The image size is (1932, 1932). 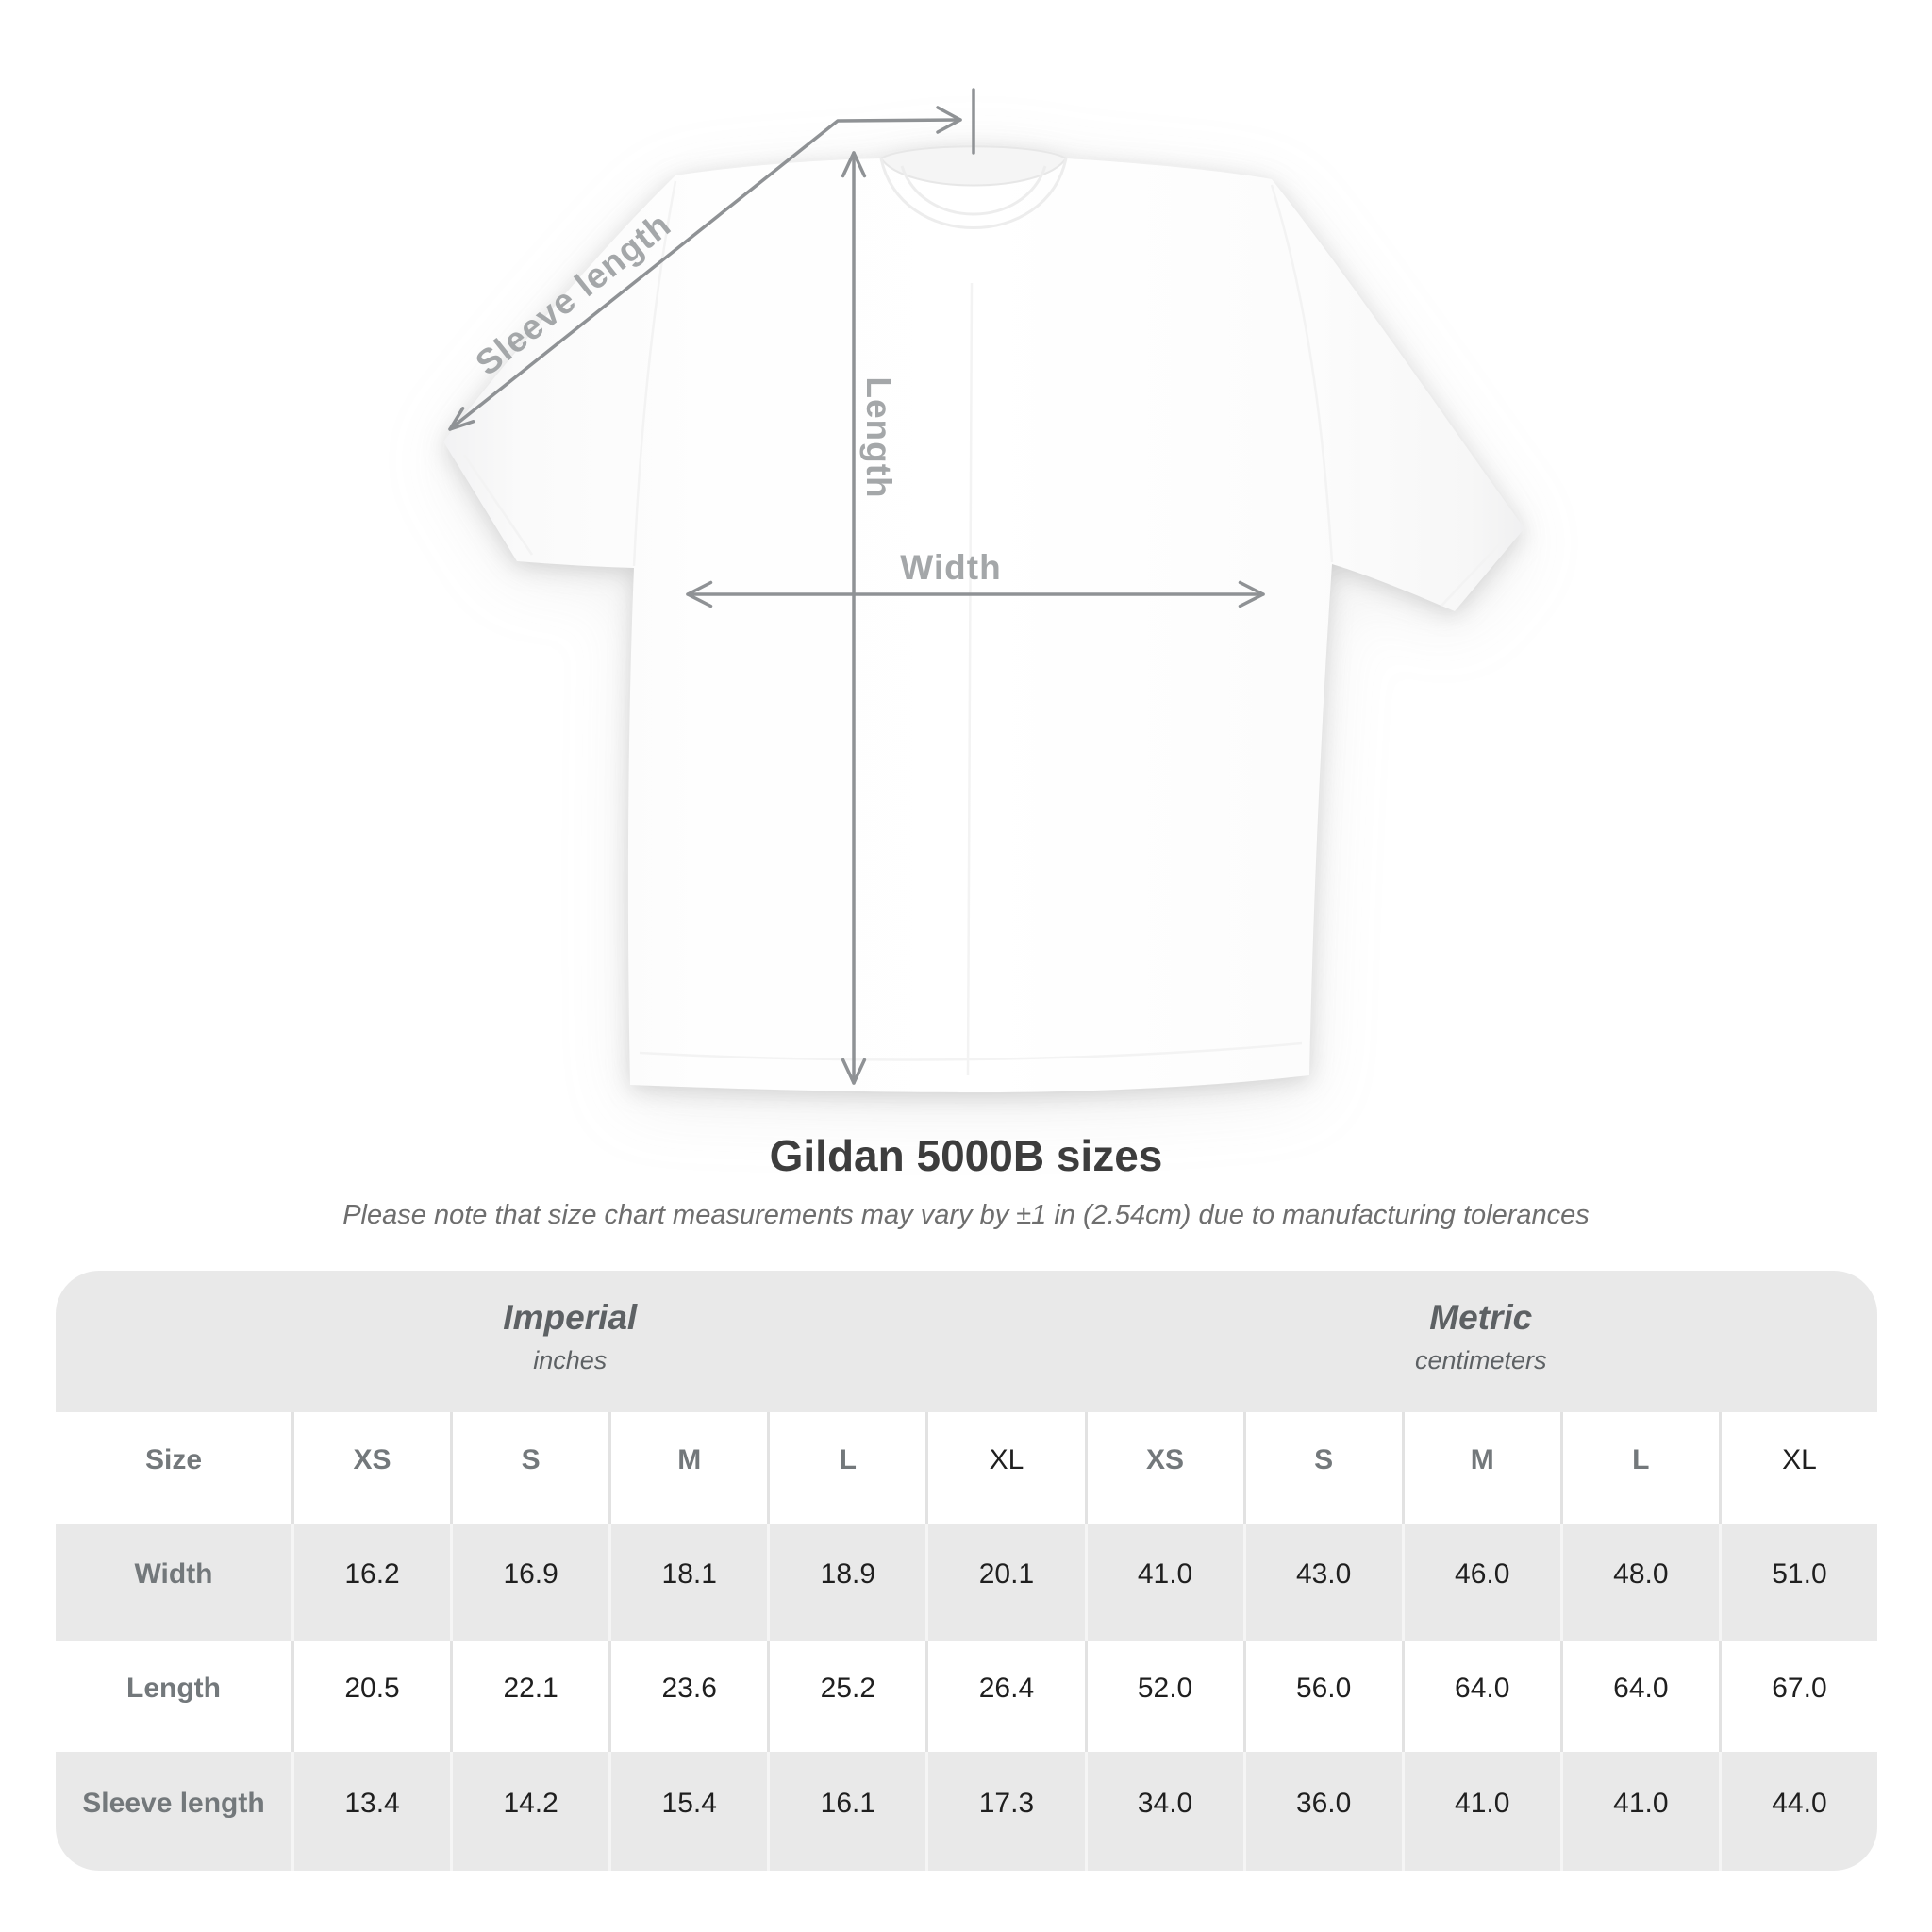 I want to click on table-cell: 46.0, so click(x=1481, y=1582).